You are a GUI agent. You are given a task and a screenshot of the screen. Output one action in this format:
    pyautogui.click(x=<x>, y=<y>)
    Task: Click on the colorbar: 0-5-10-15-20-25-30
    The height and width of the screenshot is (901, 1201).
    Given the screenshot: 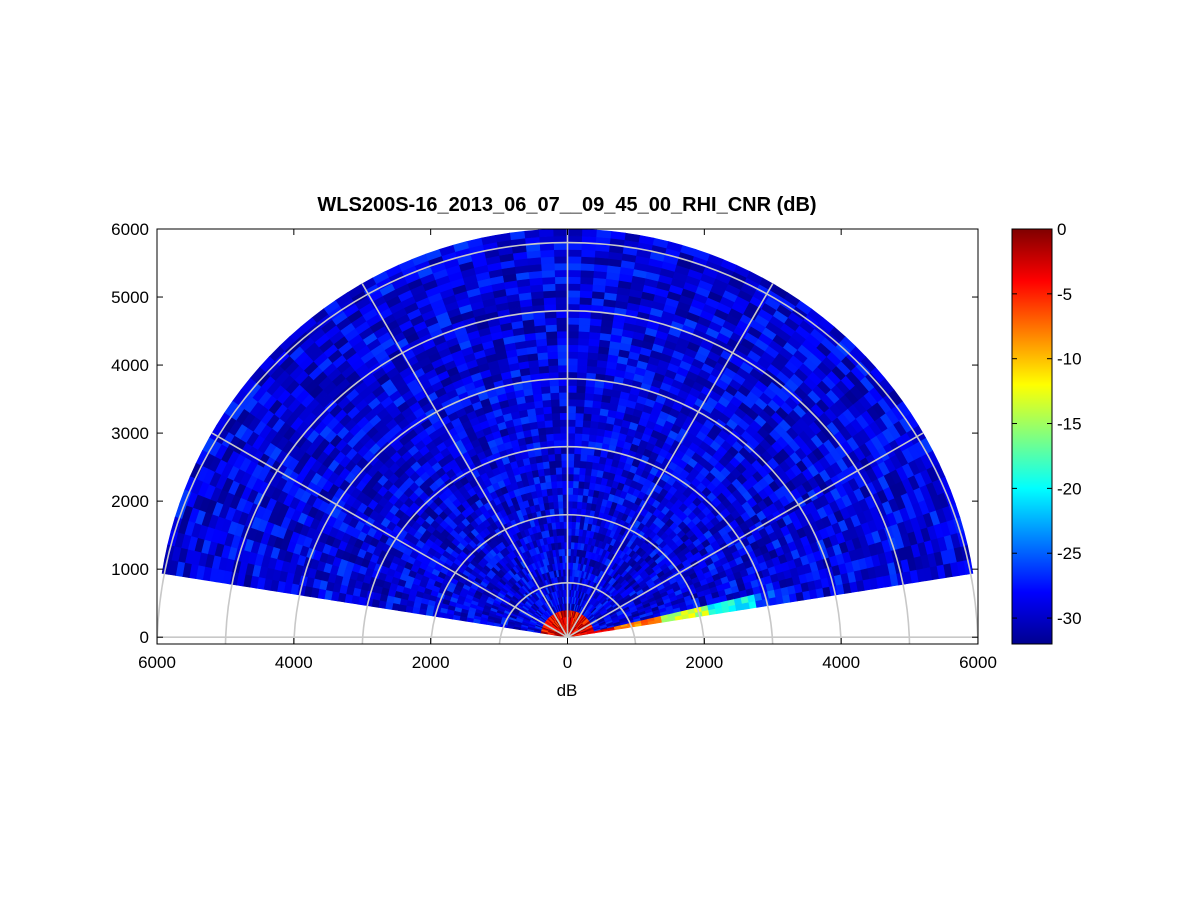 What is the action you would take?
    pyautogui.click(x=1046, y=432)
    